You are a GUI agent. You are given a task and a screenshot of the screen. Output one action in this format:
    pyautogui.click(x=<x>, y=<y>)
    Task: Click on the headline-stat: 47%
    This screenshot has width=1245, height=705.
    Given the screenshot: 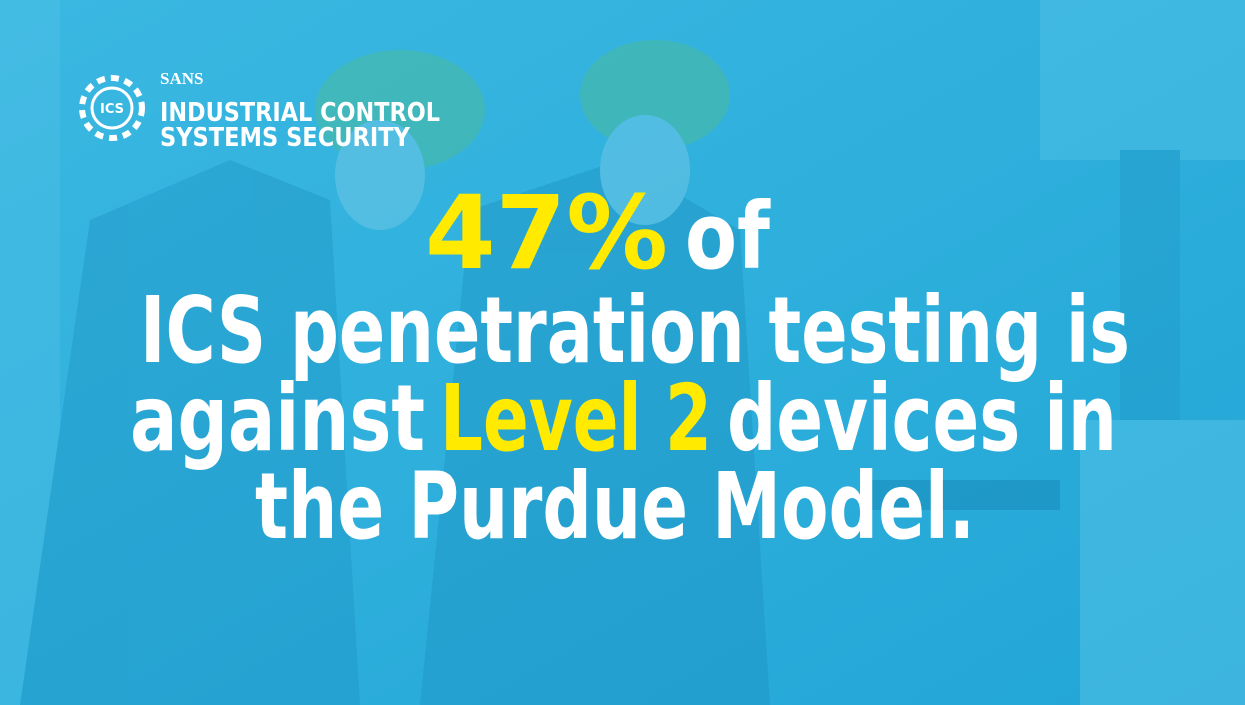 What is the action you would take?
    pyautogui.click(x=546, y=233)
    